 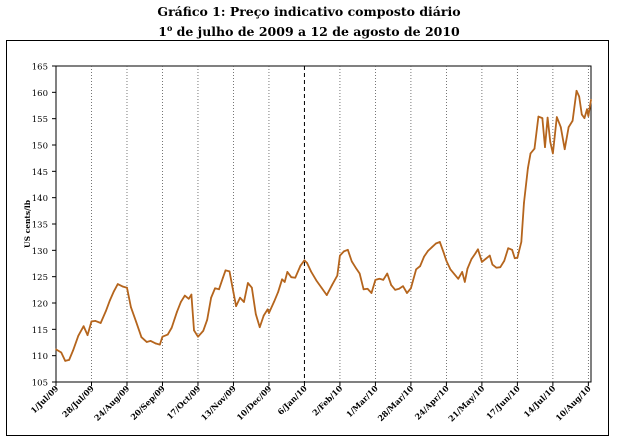 I want to click on y-tick-label: 155, so click(x=40, y=120).